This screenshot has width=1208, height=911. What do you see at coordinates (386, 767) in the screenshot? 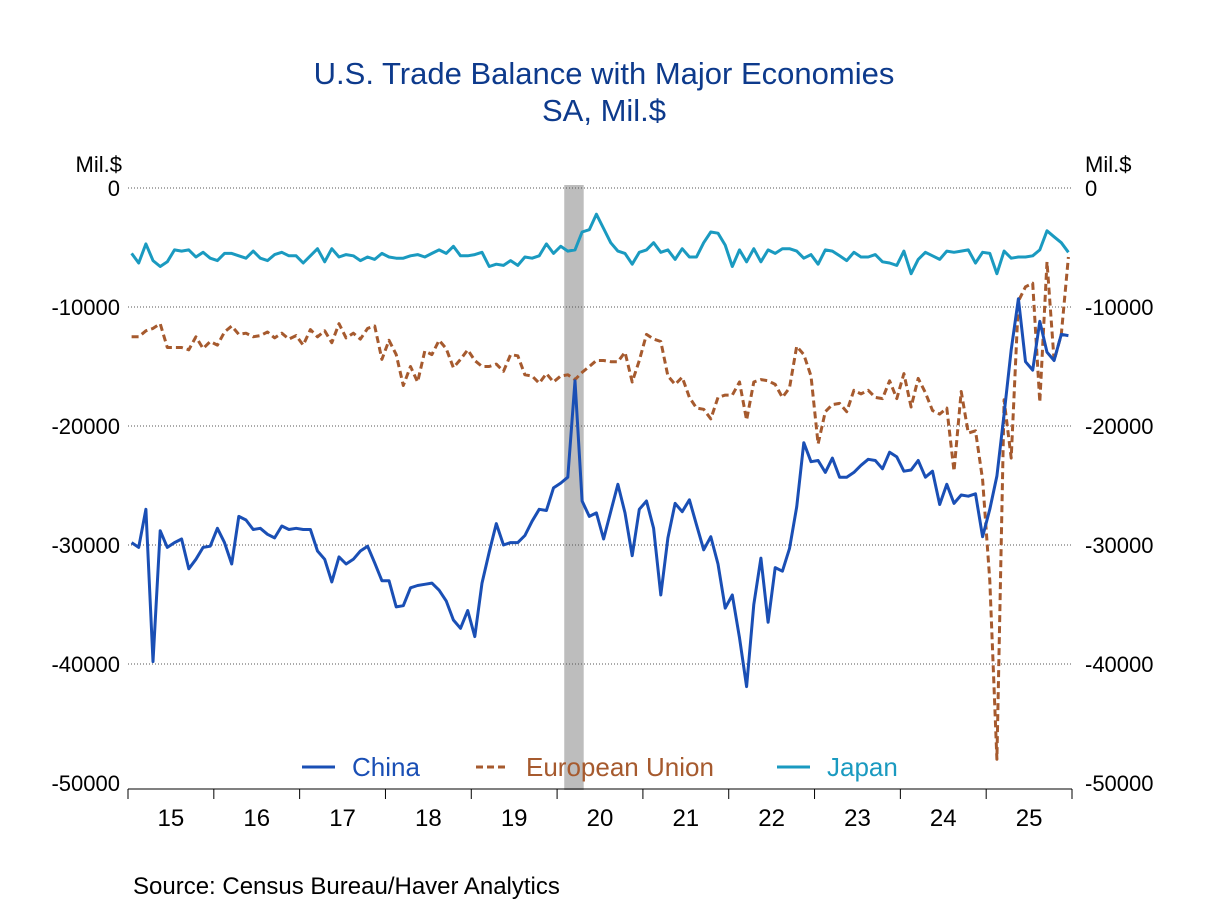
I see `legend-label: China` at bounding box center [386, 767].